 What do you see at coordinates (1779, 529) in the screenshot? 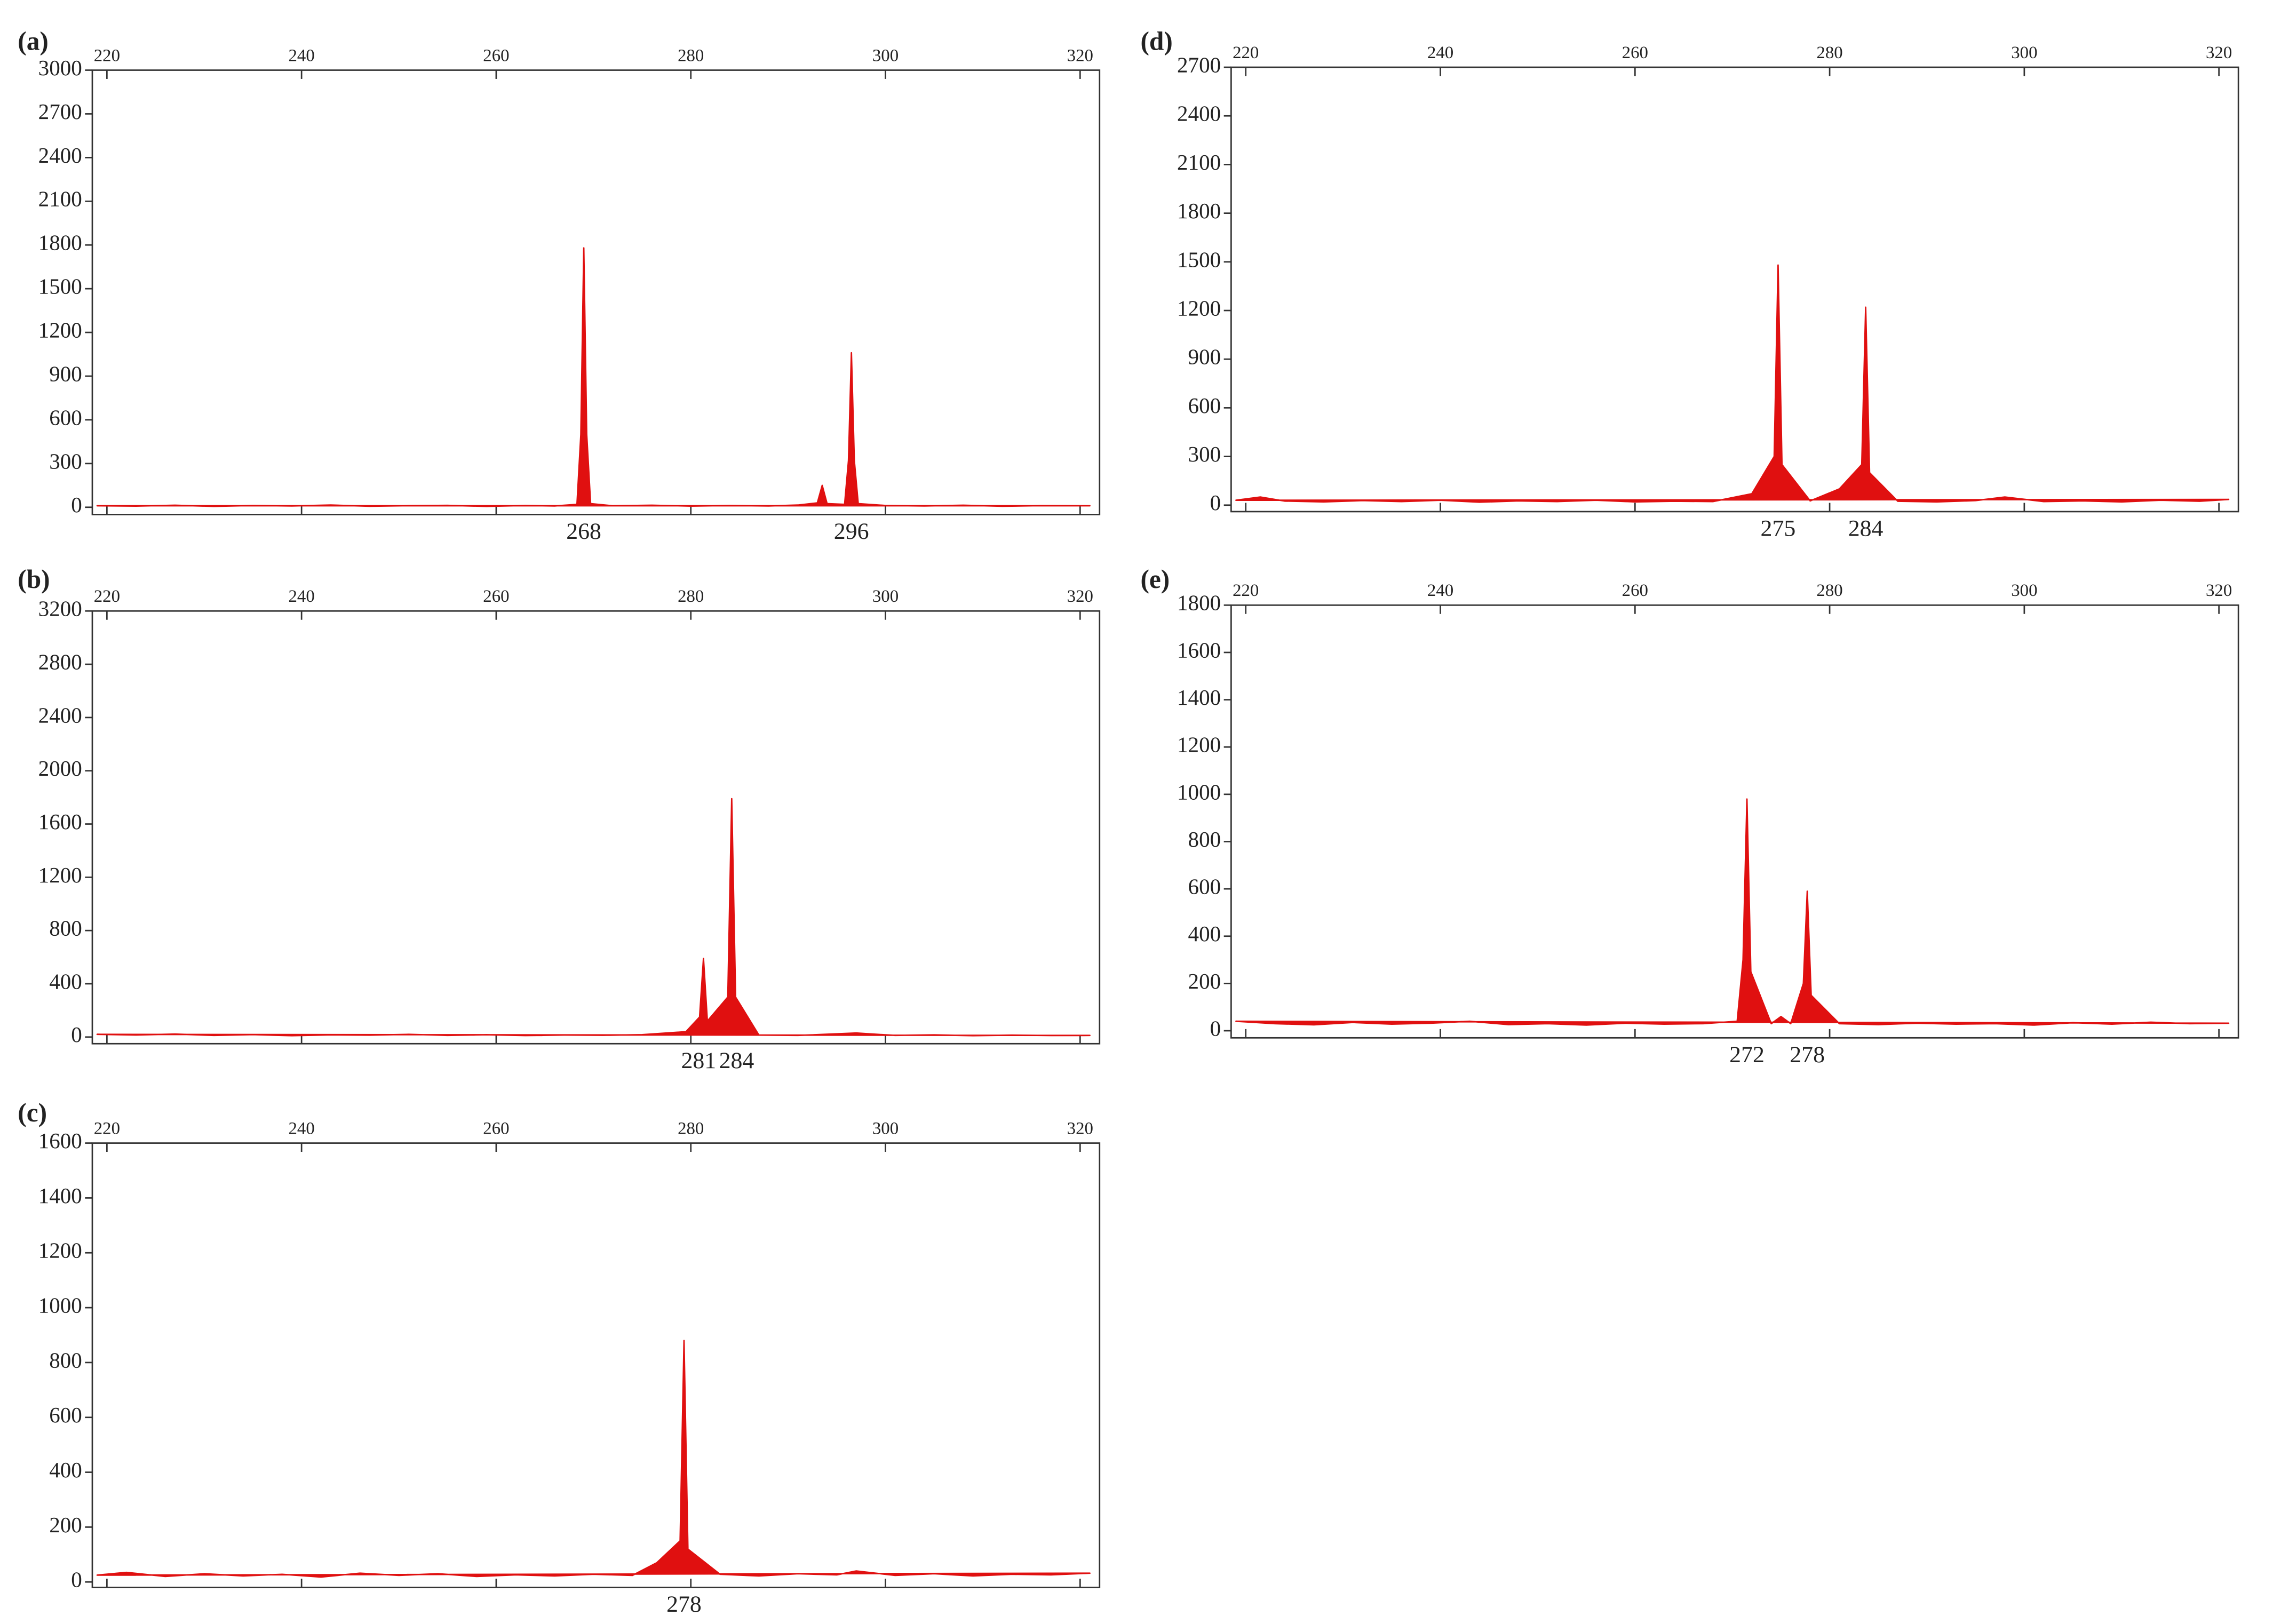
I see `peak-label: 275` at bounding box center [1779, 529].